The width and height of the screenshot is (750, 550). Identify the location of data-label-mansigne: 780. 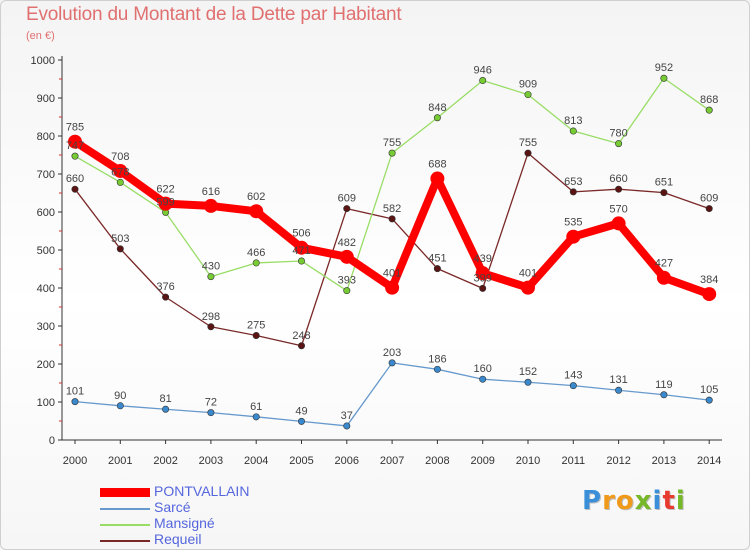
(618, 134).